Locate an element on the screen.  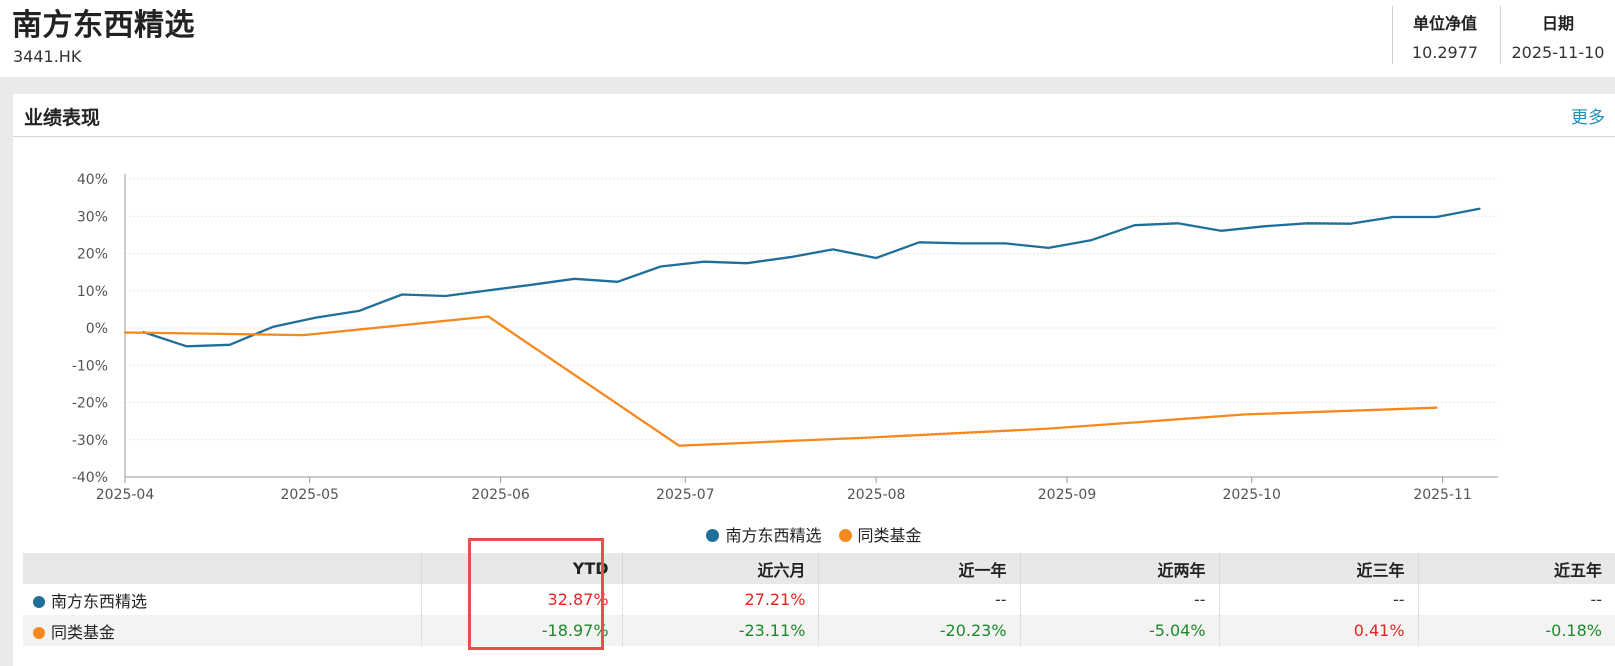
panel-header: 业绩表现 更多 is located at coordinates (814, 115).